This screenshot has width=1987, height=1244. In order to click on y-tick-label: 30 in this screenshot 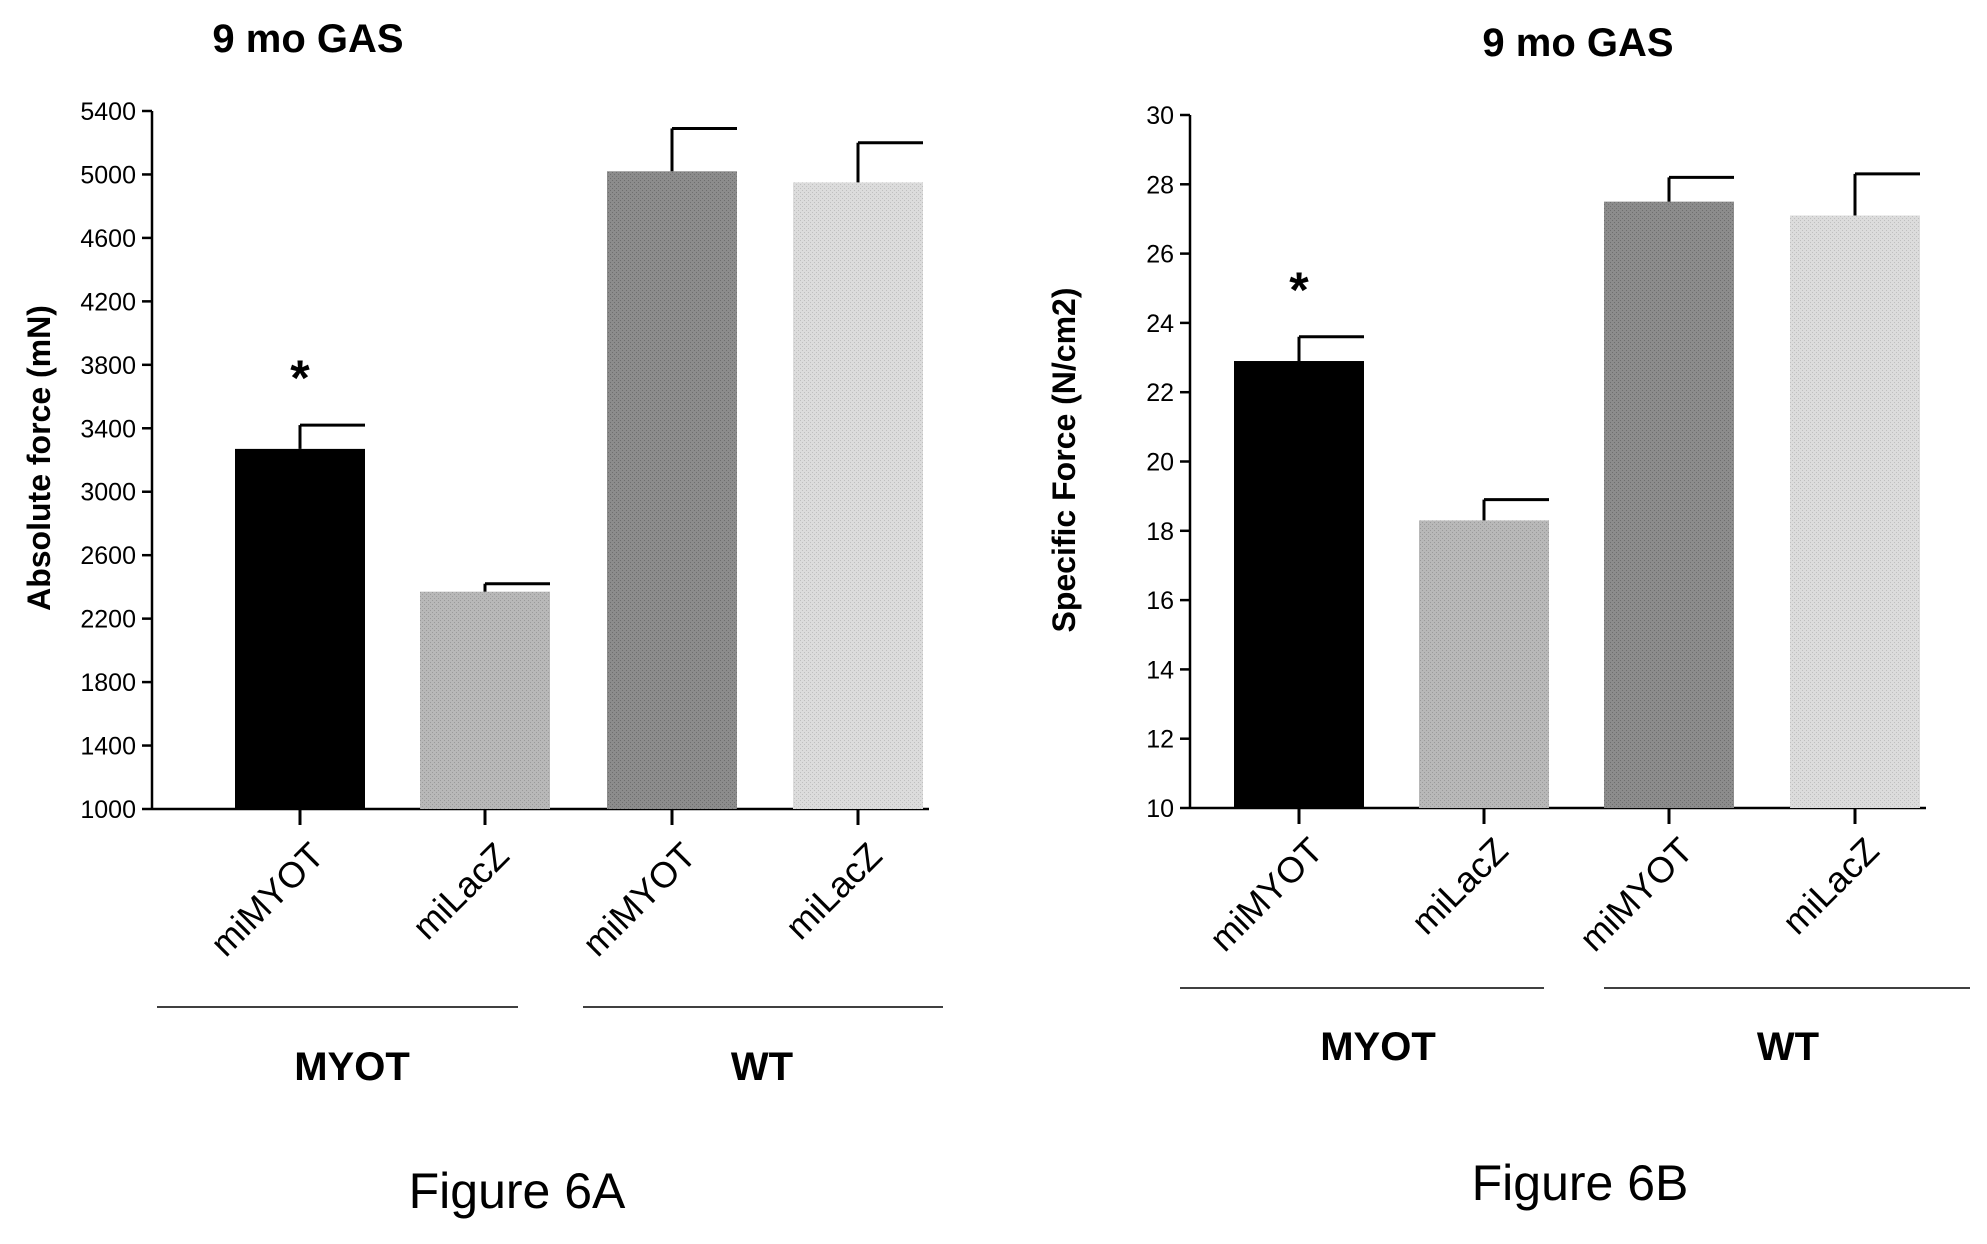, I will do `click(1160, 116)`.